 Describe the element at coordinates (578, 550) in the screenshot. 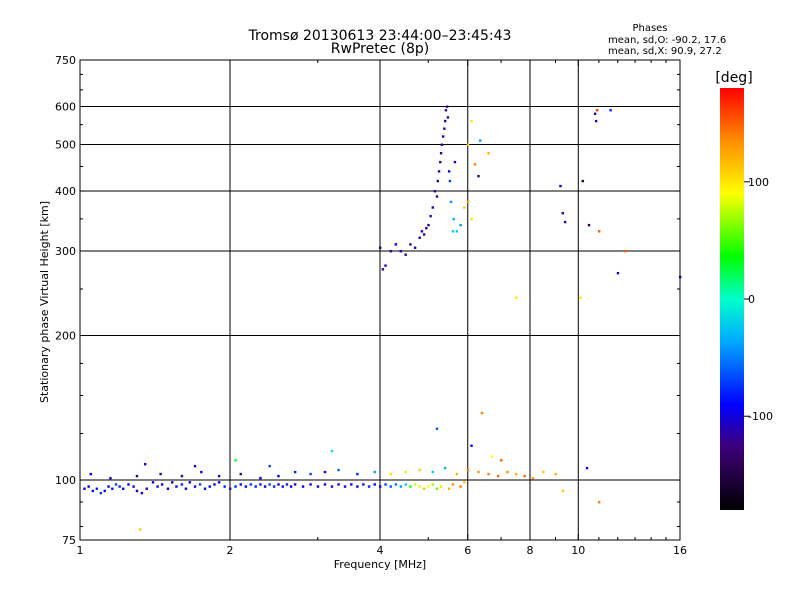

I see `x-tick-label: 10` at that location.